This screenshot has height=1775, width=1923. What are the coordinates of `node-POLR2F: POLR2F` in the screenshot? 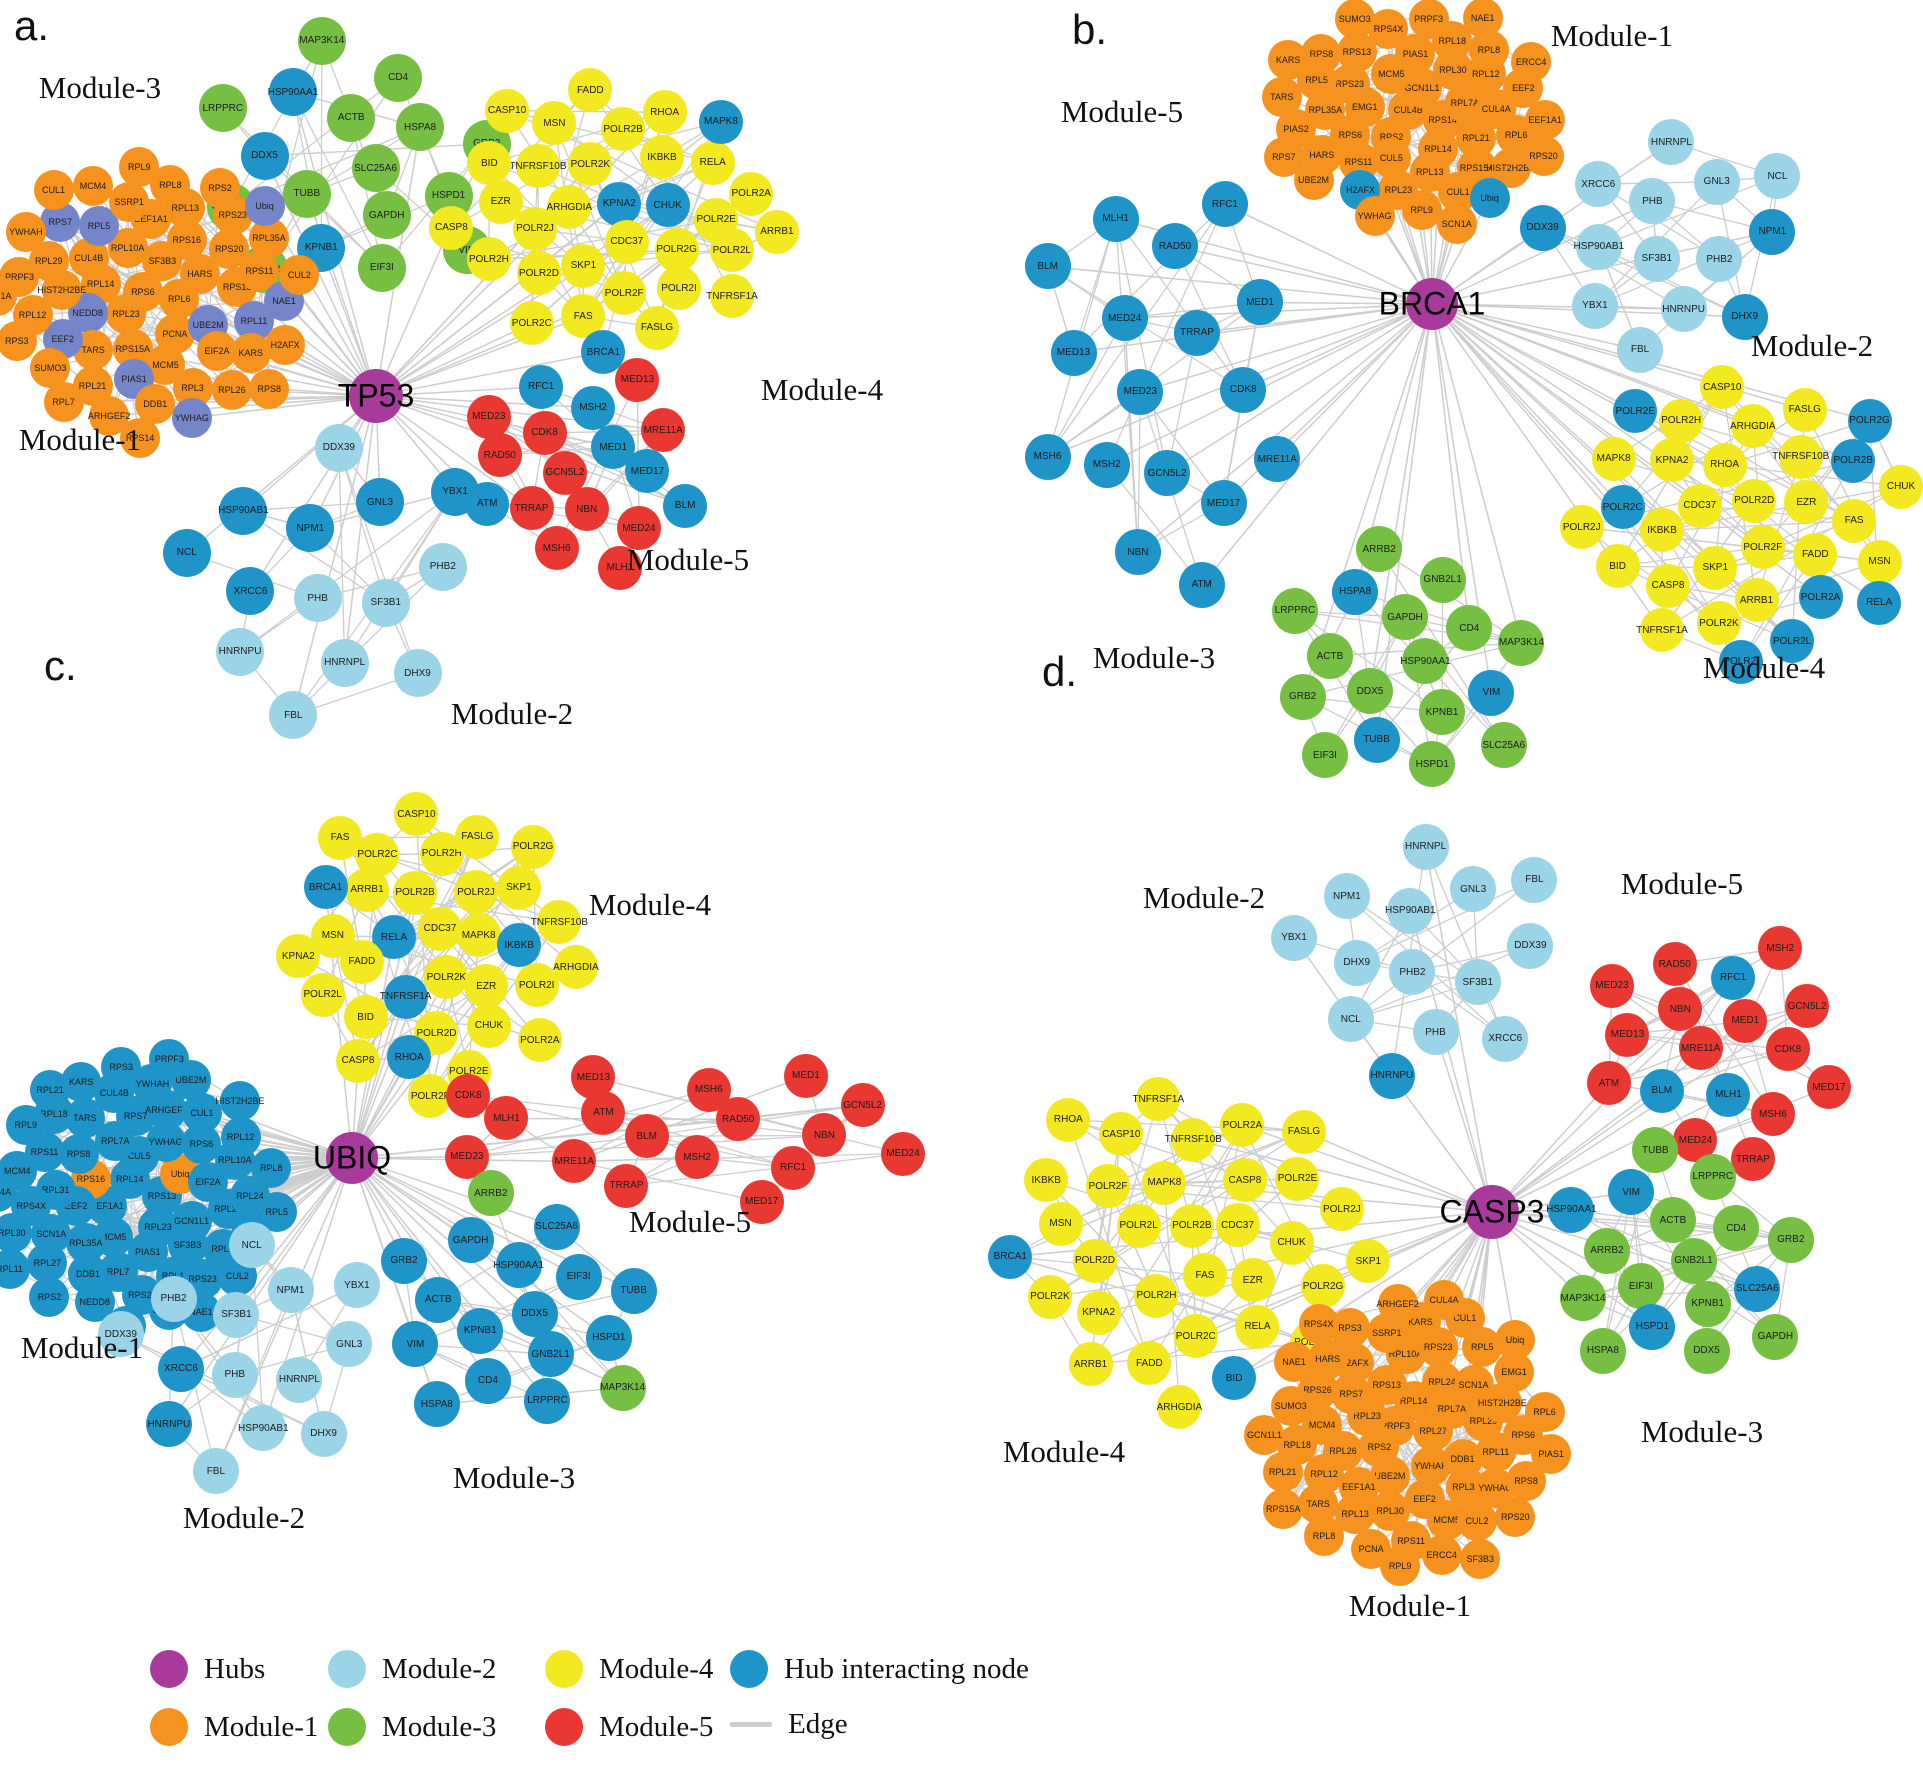 It's located at (1108, 1186).